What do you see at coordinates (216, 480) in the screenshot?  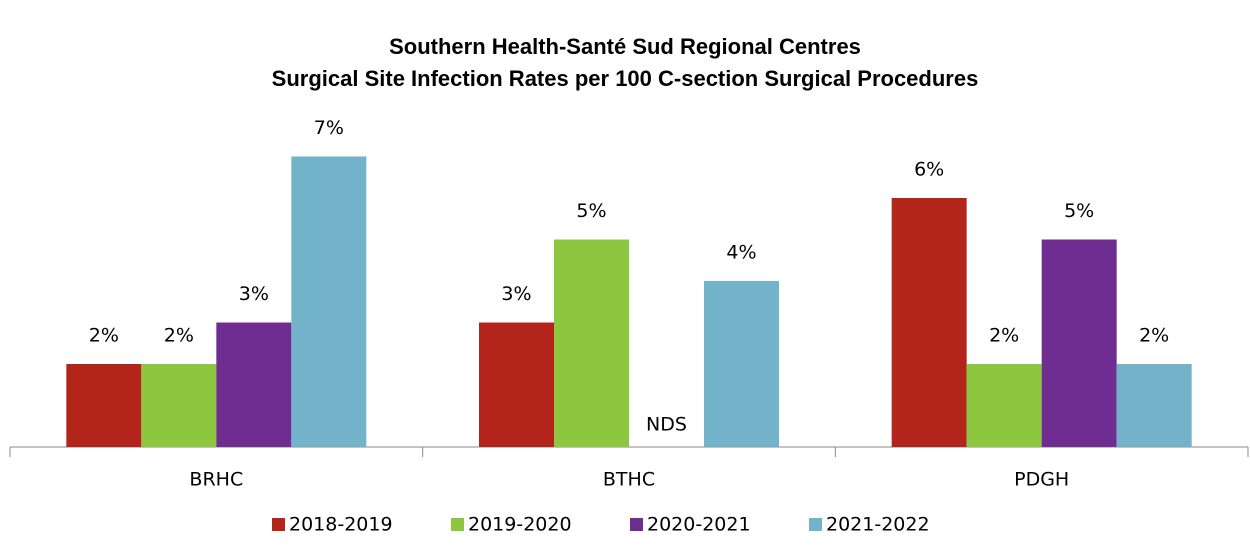 I see `x-tick-label: BRHC` at bounding box center [216, 480].